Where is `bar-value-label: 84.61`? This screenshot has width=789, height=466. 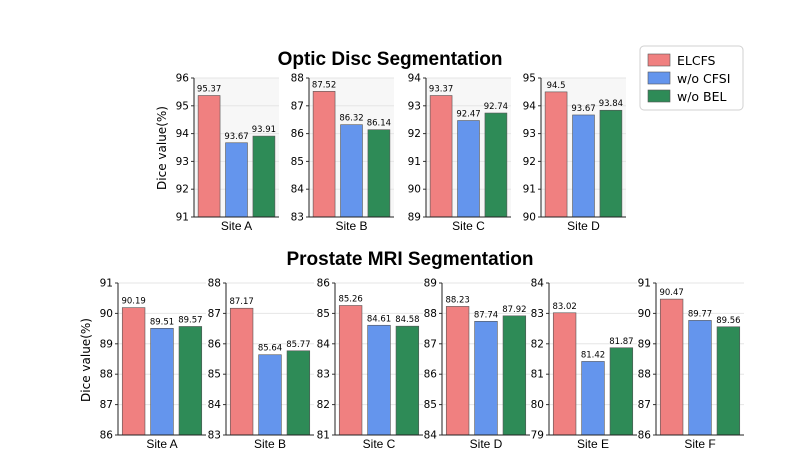 bar-value-label: 84.61 is located at coordinates (379, 319).